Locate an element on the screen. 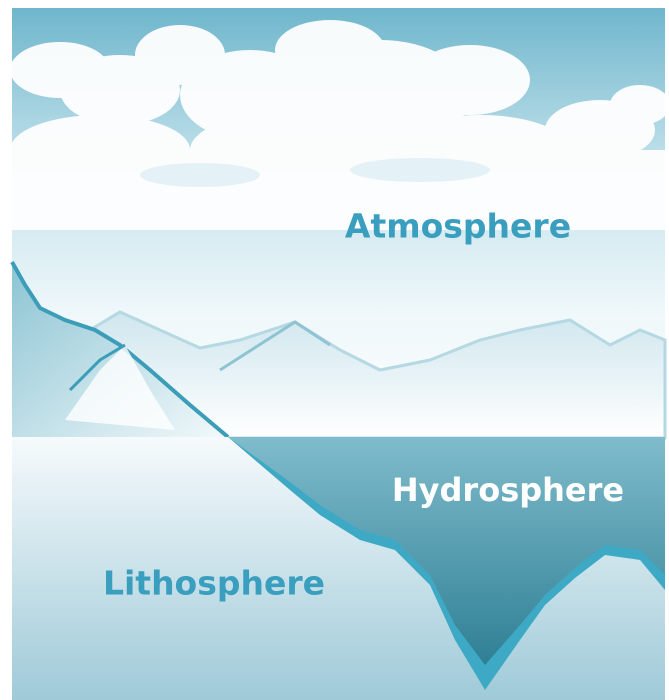 This screenshot has height=700, width=669. cloud-shade is located at coordinates (315, 172).